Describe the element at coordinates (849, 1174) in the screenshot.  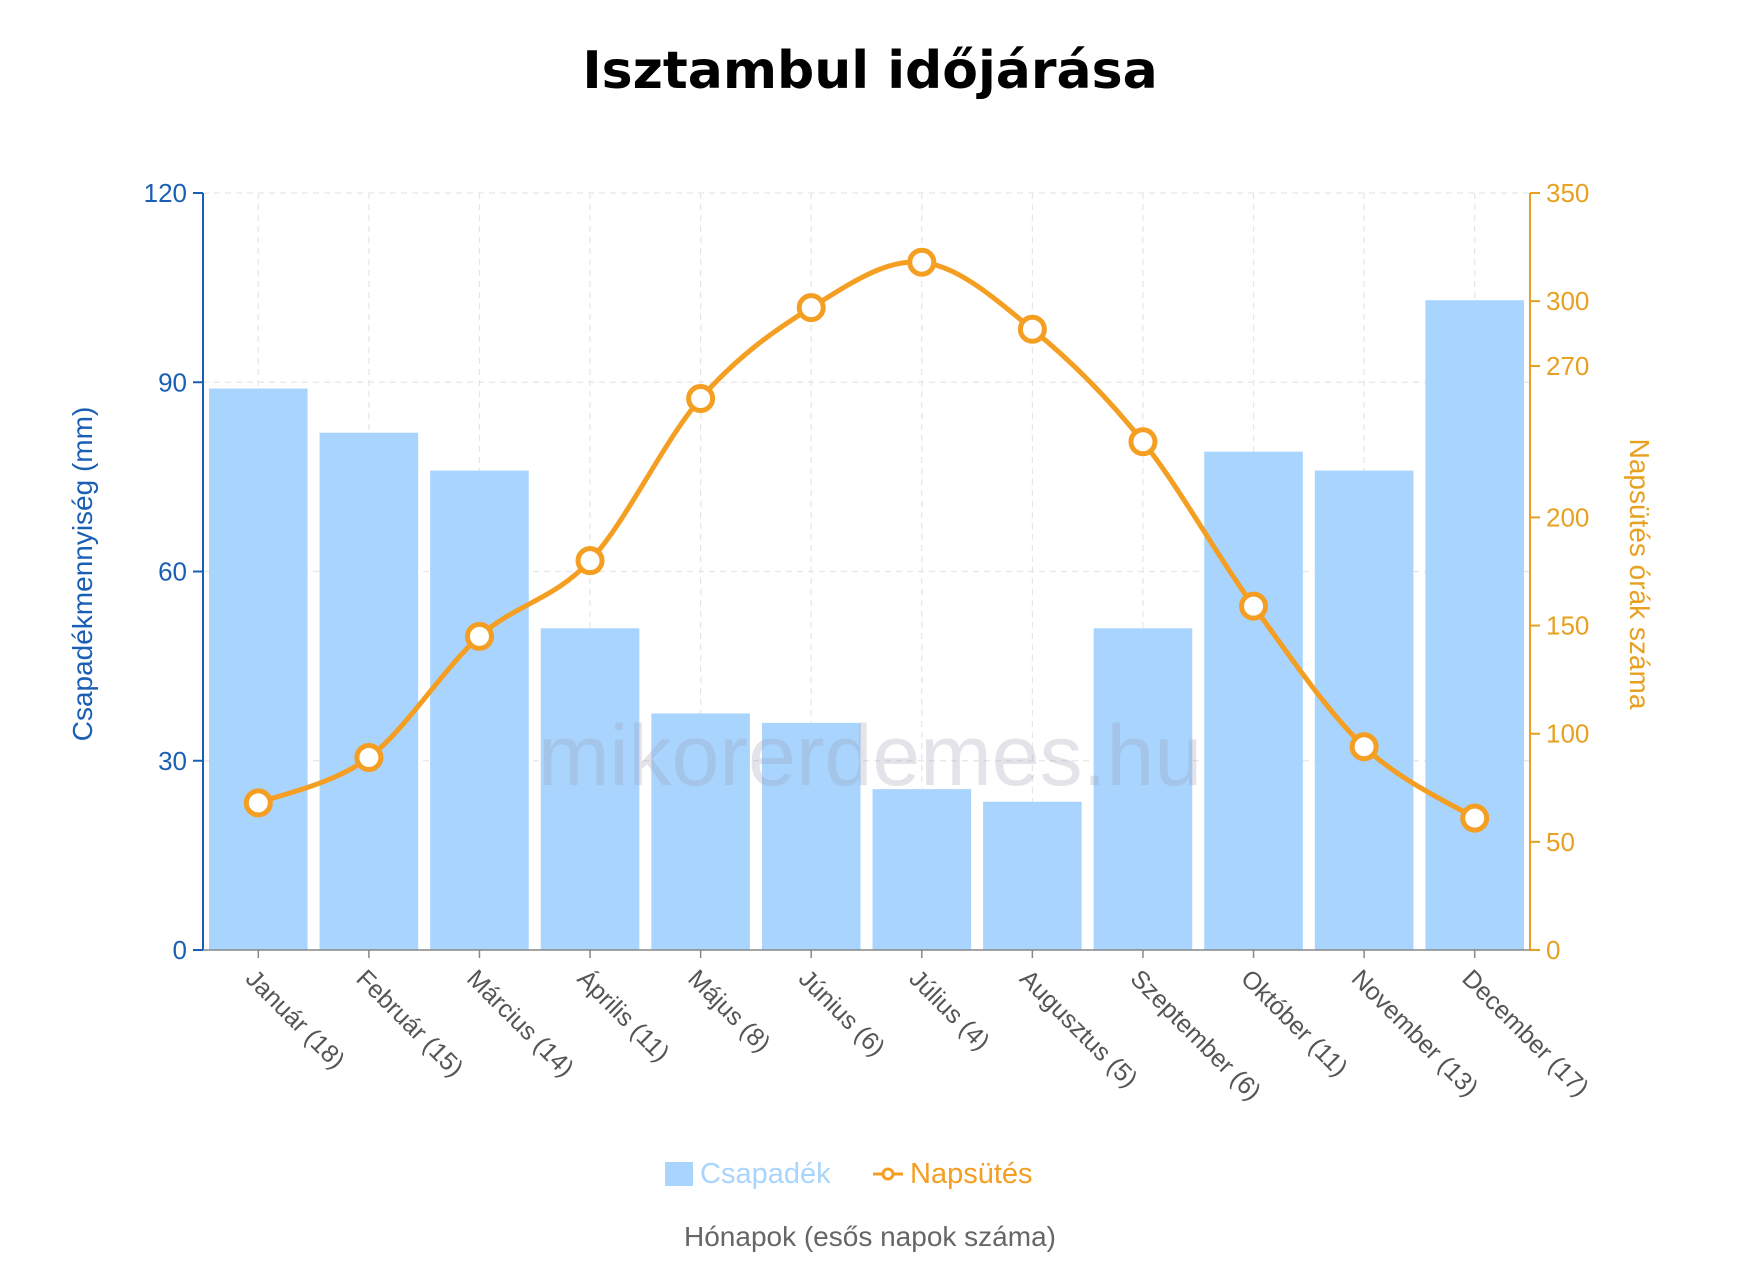
I see `legend: Csapadék Napsütés` at that location.